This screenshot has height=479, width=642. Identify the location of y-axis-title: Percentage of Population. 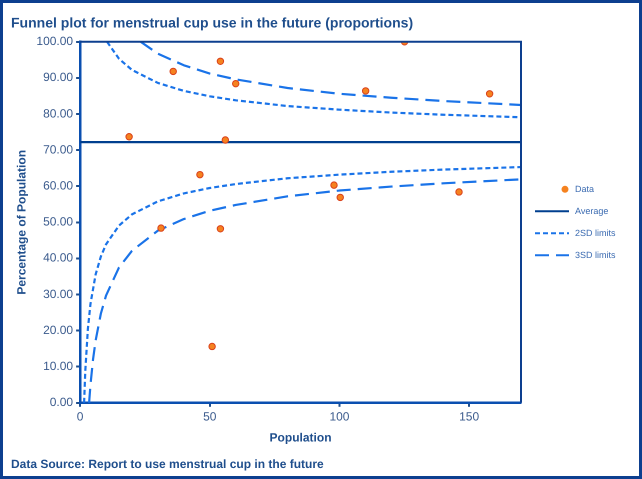
(21, 222).